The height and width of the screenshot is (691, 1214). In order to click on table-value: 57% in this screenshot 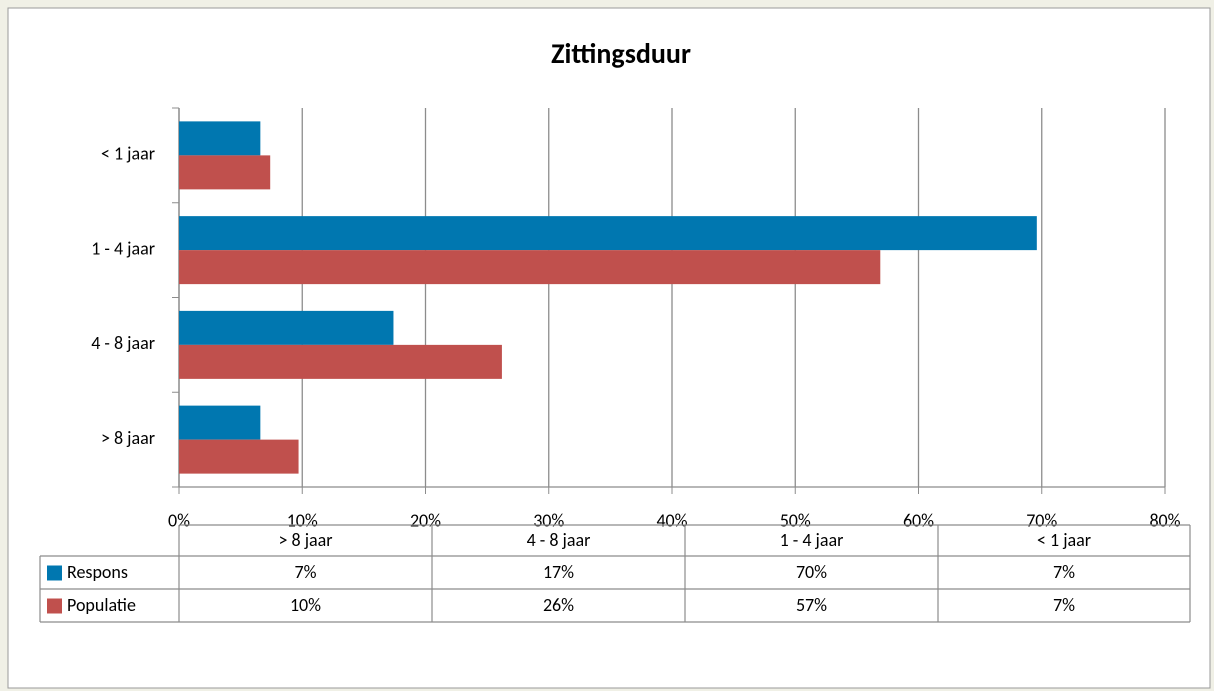, I will do `click(811, 605)`.